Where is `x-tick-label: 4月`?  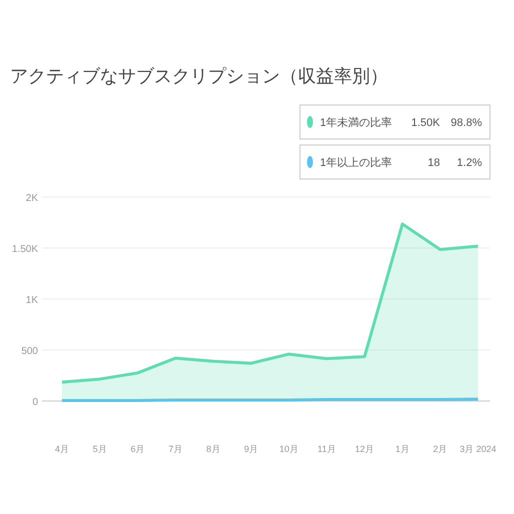
x-tick-label: 4月 is located at coordinates (62, 449).